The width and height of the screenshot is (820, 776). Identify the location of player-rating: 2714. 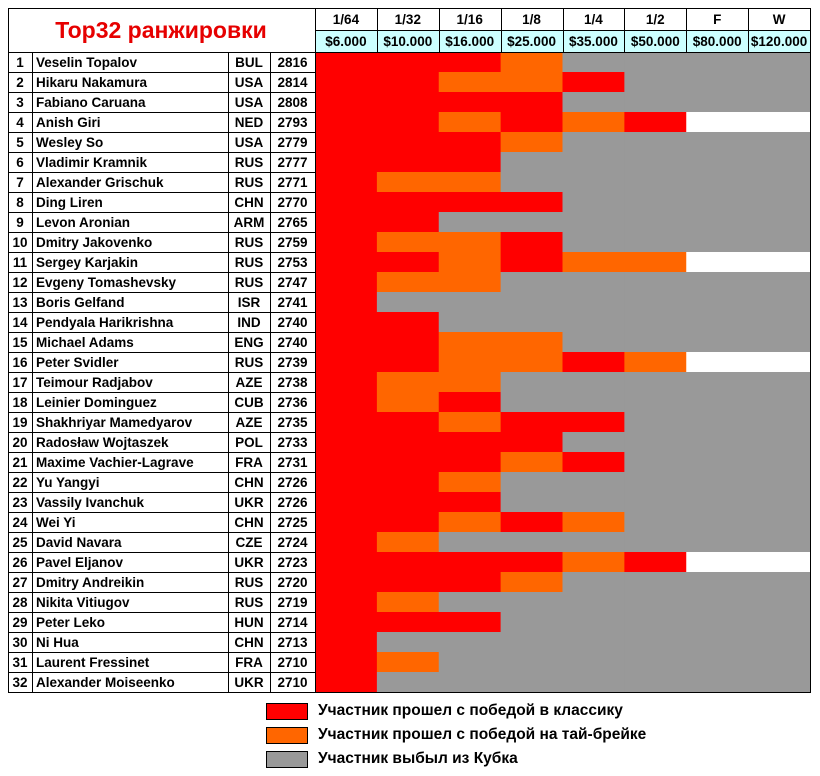
(292, 622).